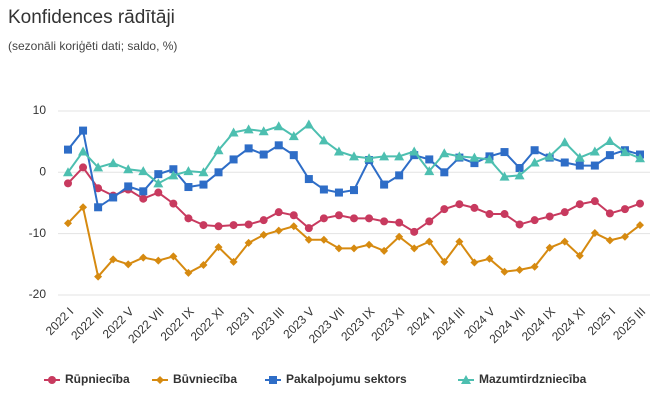  What do you see at coordinates (205, 379) in the screenshot?
I see `legend-label: Būvniecība` at bounding box center [205, 379].